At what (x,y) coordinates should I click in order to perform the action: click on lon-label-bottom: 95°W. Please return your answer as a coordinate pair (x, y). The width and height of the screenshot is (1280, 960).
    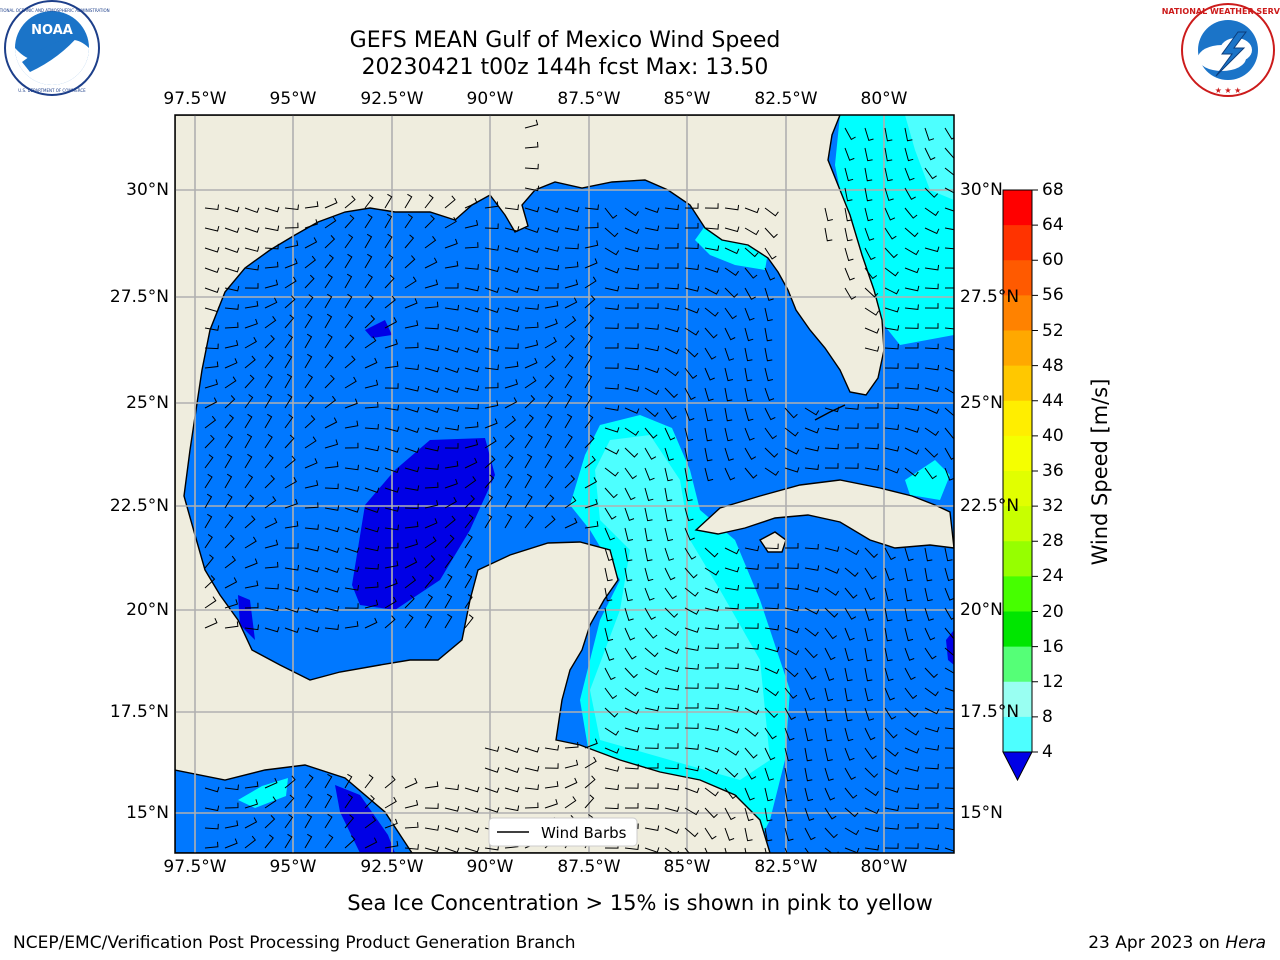
    Looking at the image, I should click on (293, 867).